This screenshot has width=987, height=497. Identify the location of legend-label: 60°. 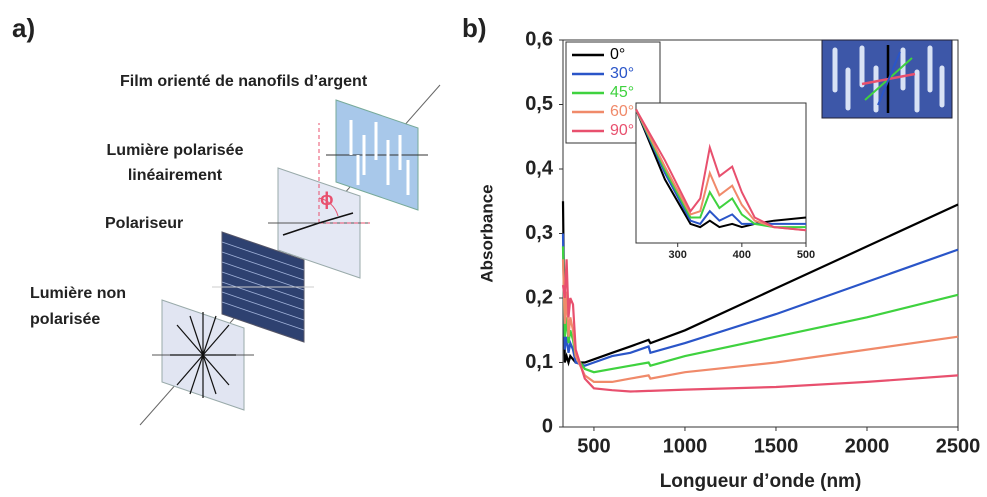
(622, 111).